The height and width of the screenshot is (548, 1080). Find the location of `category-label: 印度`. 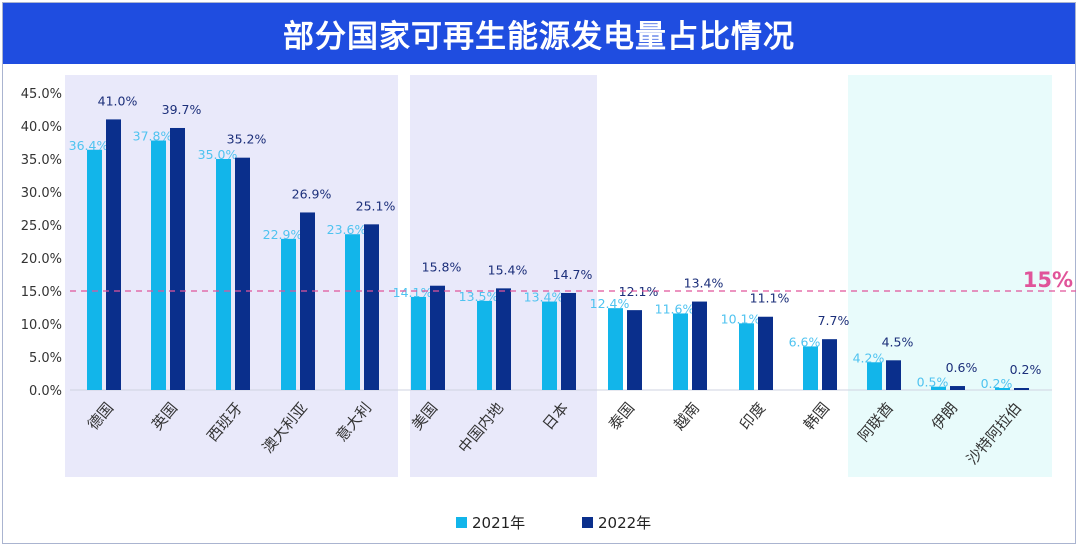

category-label: 印度 is located at coordinates (752, 416).